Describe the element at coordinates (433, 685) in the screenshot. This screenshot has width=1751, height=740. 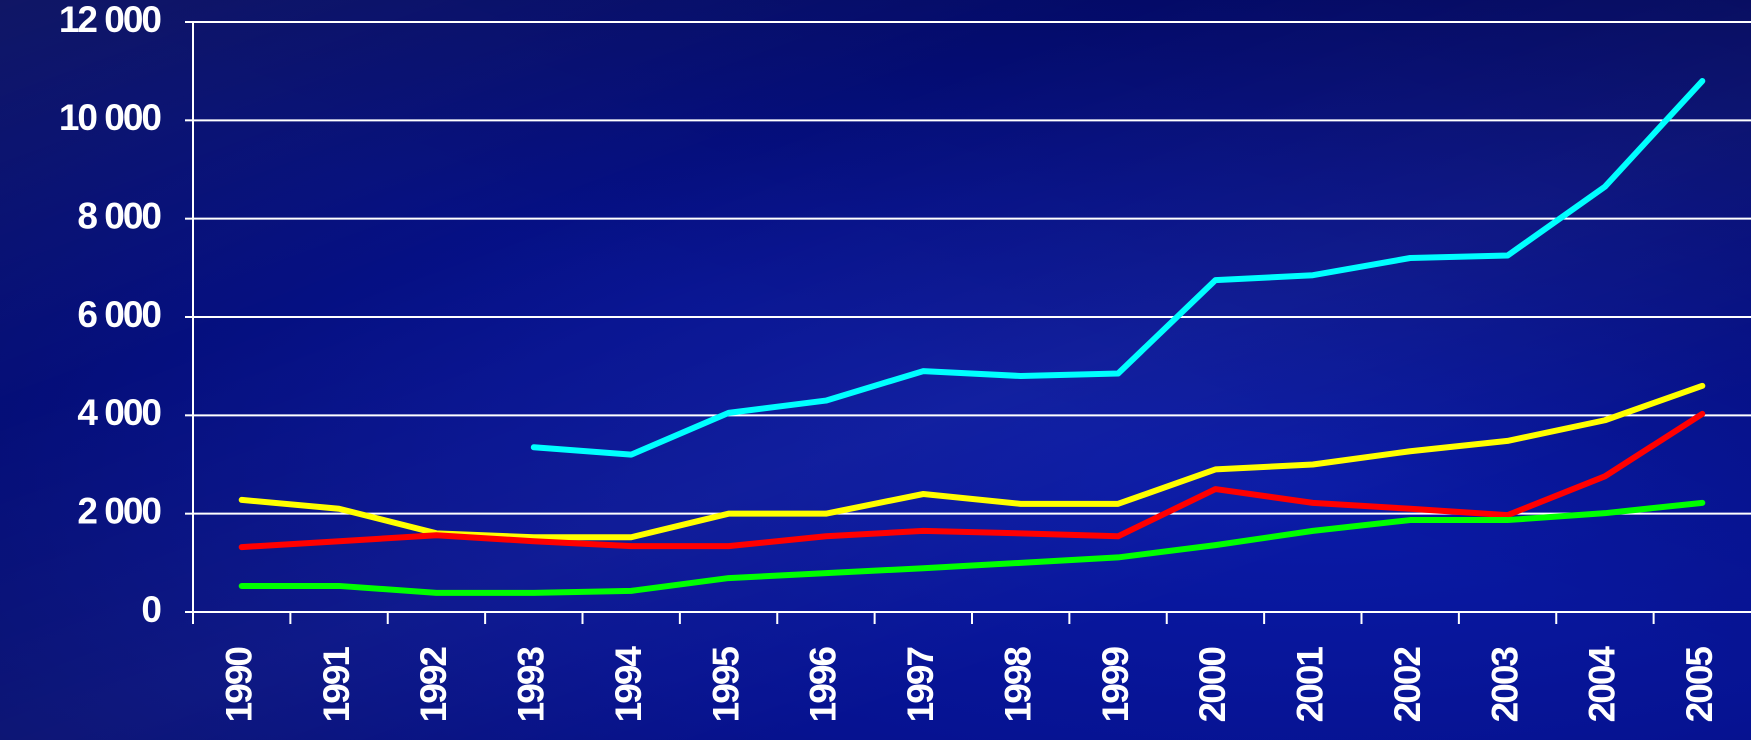
I see `x-tick-label: 1992` at that location.